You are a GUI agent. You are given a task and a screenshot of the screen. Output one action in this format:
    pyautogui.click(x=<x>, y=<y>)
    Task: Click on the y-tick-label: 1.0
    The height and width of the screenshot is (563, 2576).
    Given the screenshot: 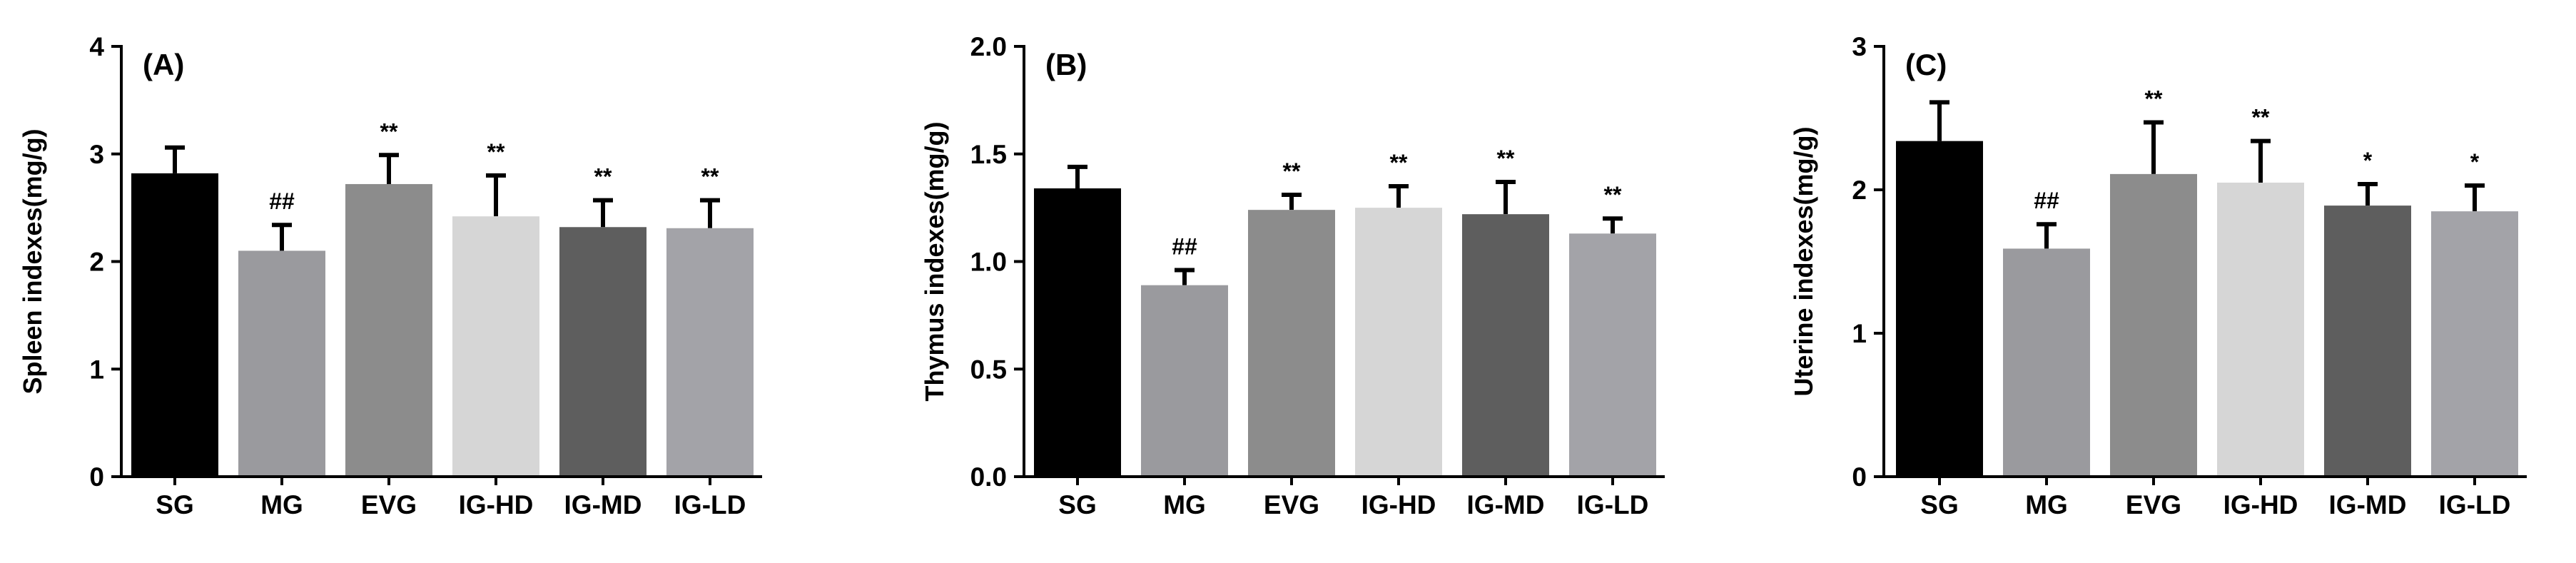 What is the action you would take?
    pyautogui.click(x=988, y=262)
    